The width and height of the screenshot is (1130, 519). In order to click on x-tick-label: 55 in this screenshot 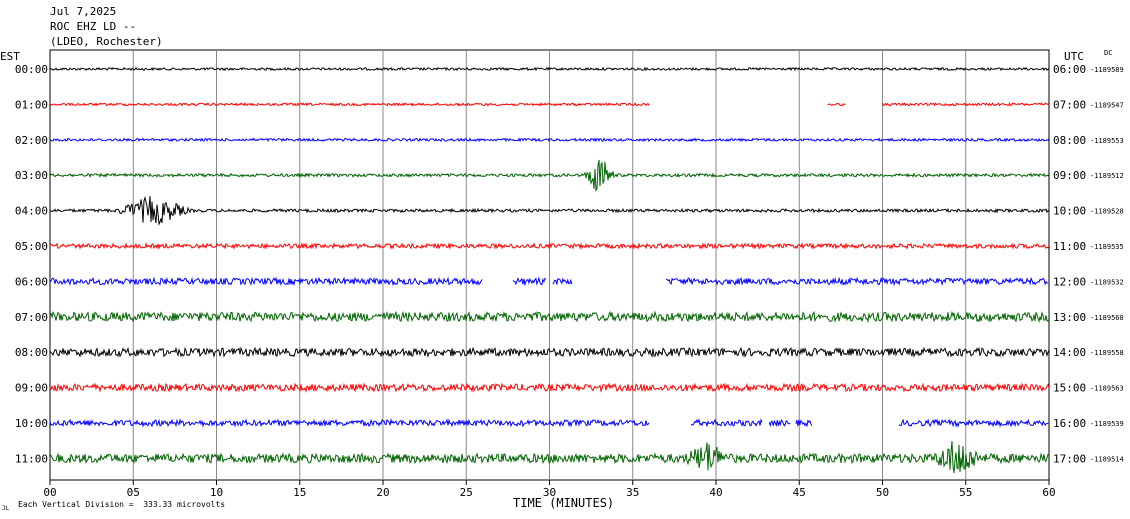, I will do `click(965, 492)`.